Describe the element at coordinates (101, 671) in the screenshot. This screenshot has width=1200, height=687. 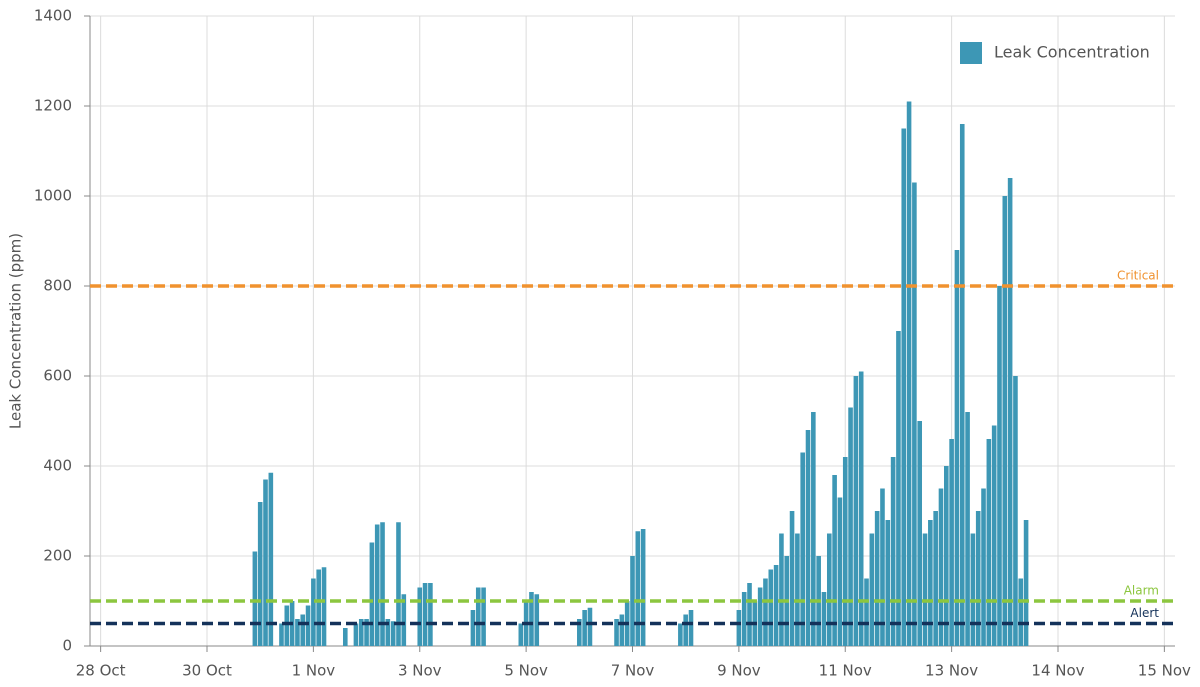
I see `x-tick-label: 28 Oct` at that location.